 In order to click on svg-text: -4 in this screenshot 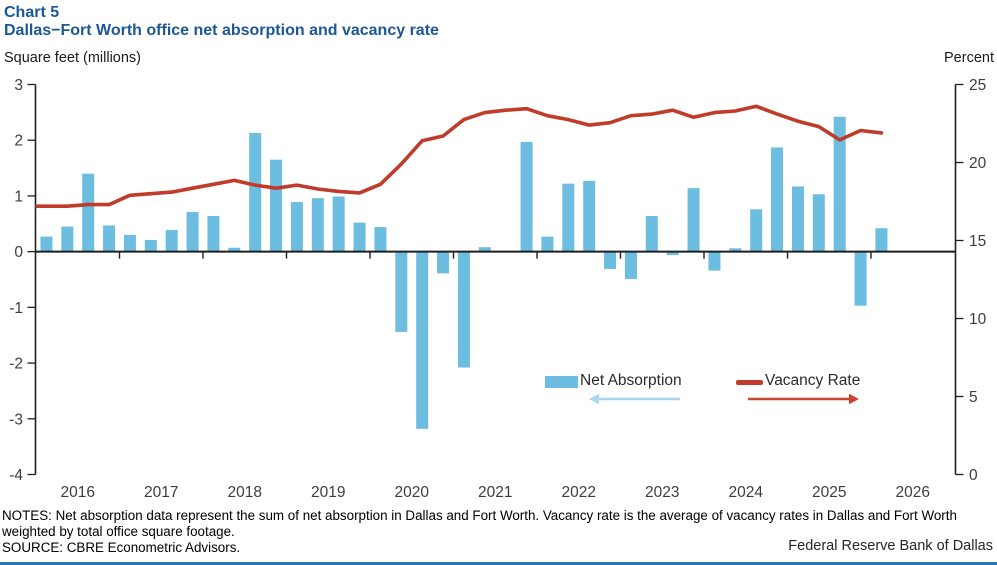, I will do `click(16, 475)`.